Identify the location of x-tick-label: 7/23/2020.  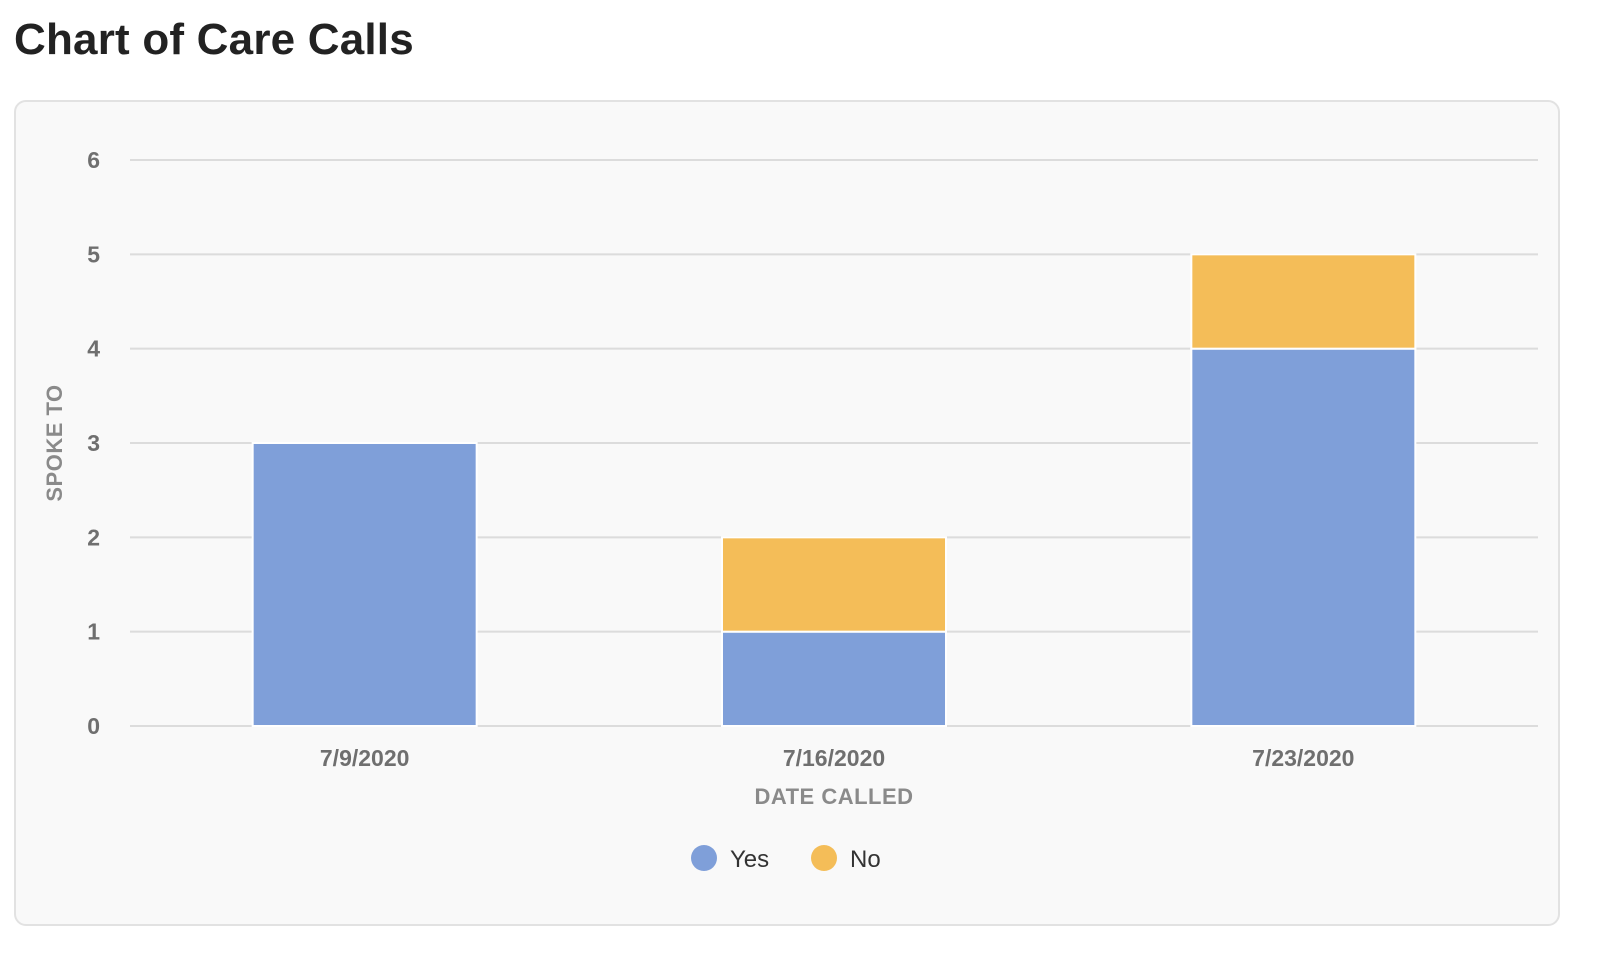
(1303, 758).